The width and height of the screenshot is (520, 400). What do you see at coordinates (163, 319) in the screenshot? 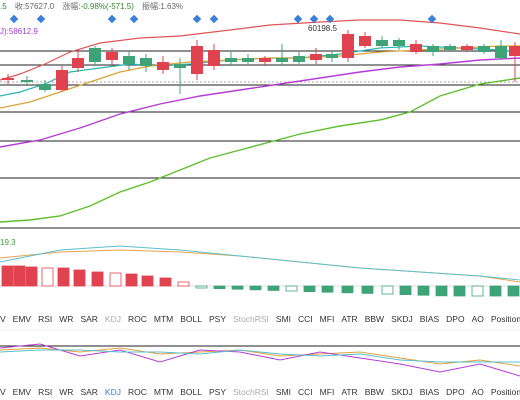
I see `top-tab-mtm: MTM` at bounding box center [163, 319].